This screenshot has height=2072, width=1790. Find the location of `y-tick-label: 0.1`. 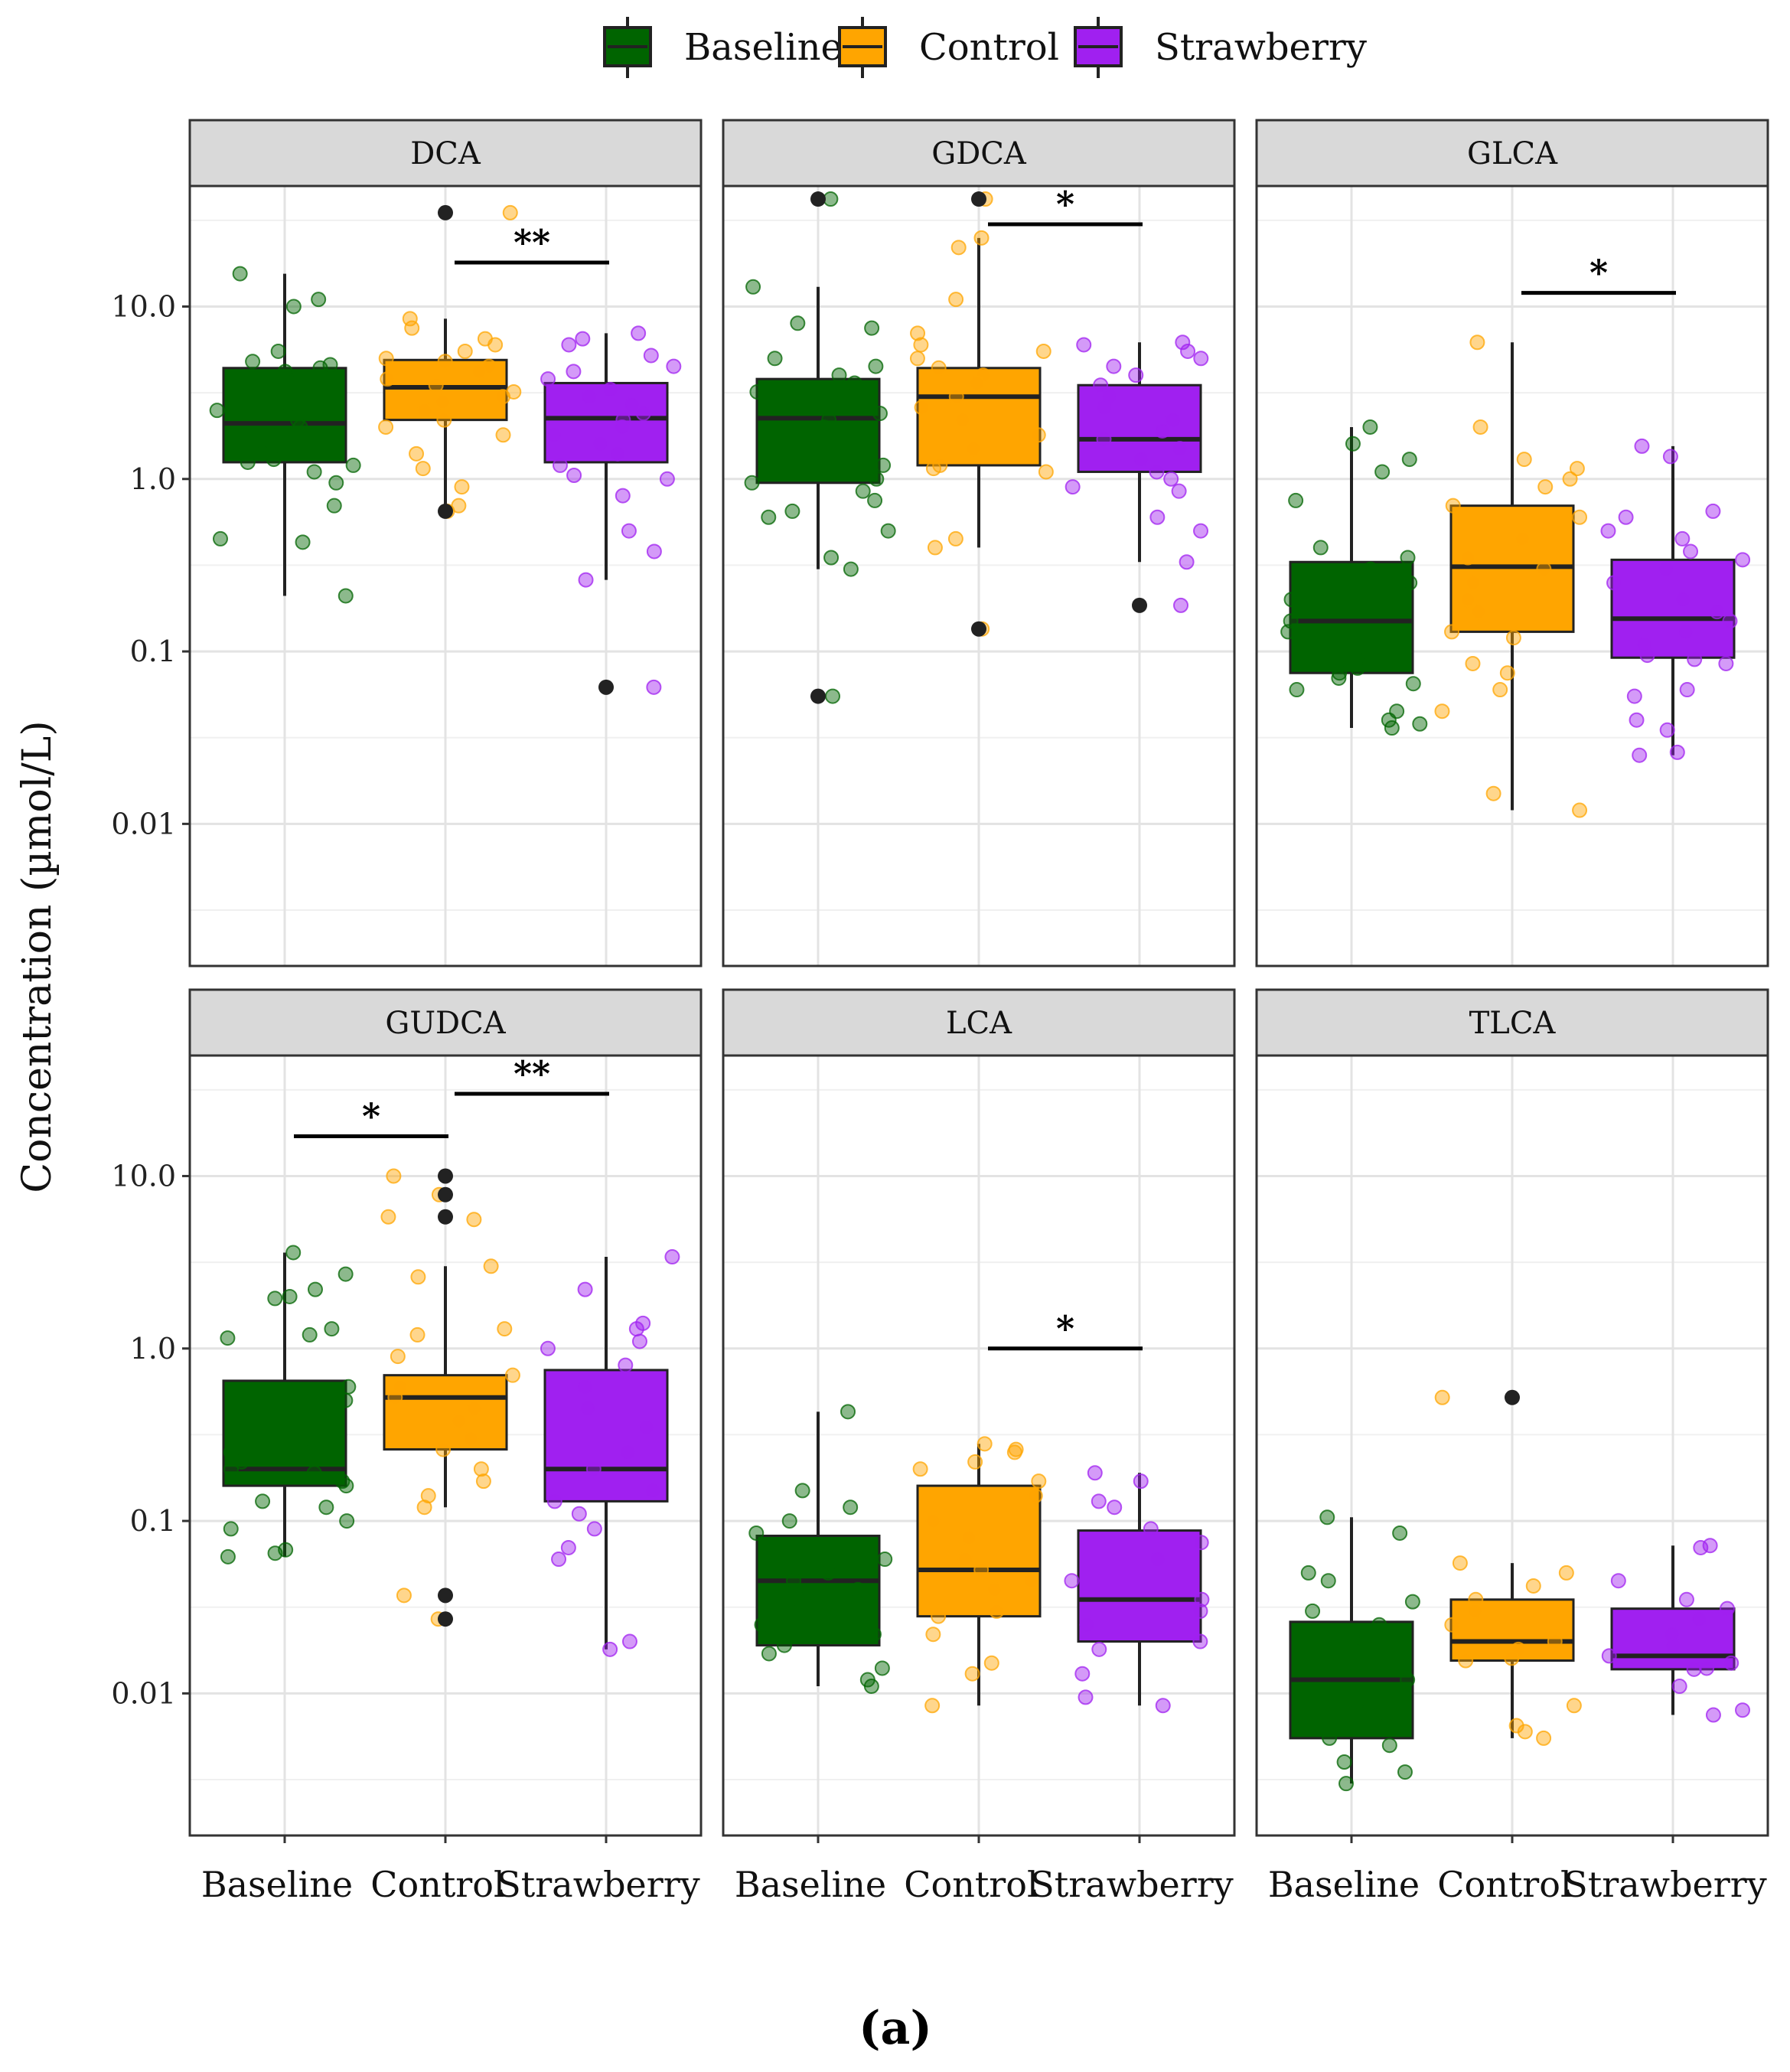

y-tick-label: 0.1 is located at coordinates (153, 651).